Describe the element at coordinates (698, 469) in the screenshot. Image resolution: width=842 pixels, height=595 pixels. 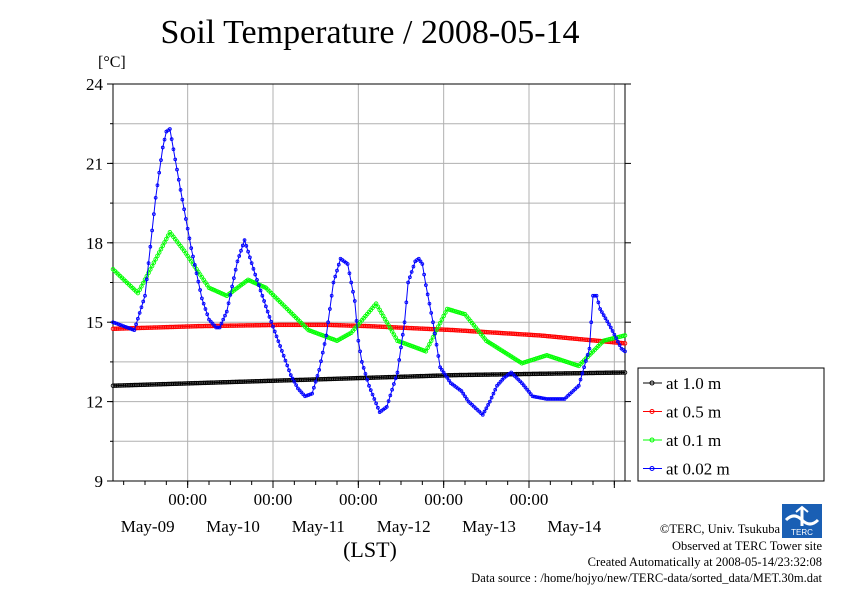
I see `legend-label: at 0.02 m` at that location.